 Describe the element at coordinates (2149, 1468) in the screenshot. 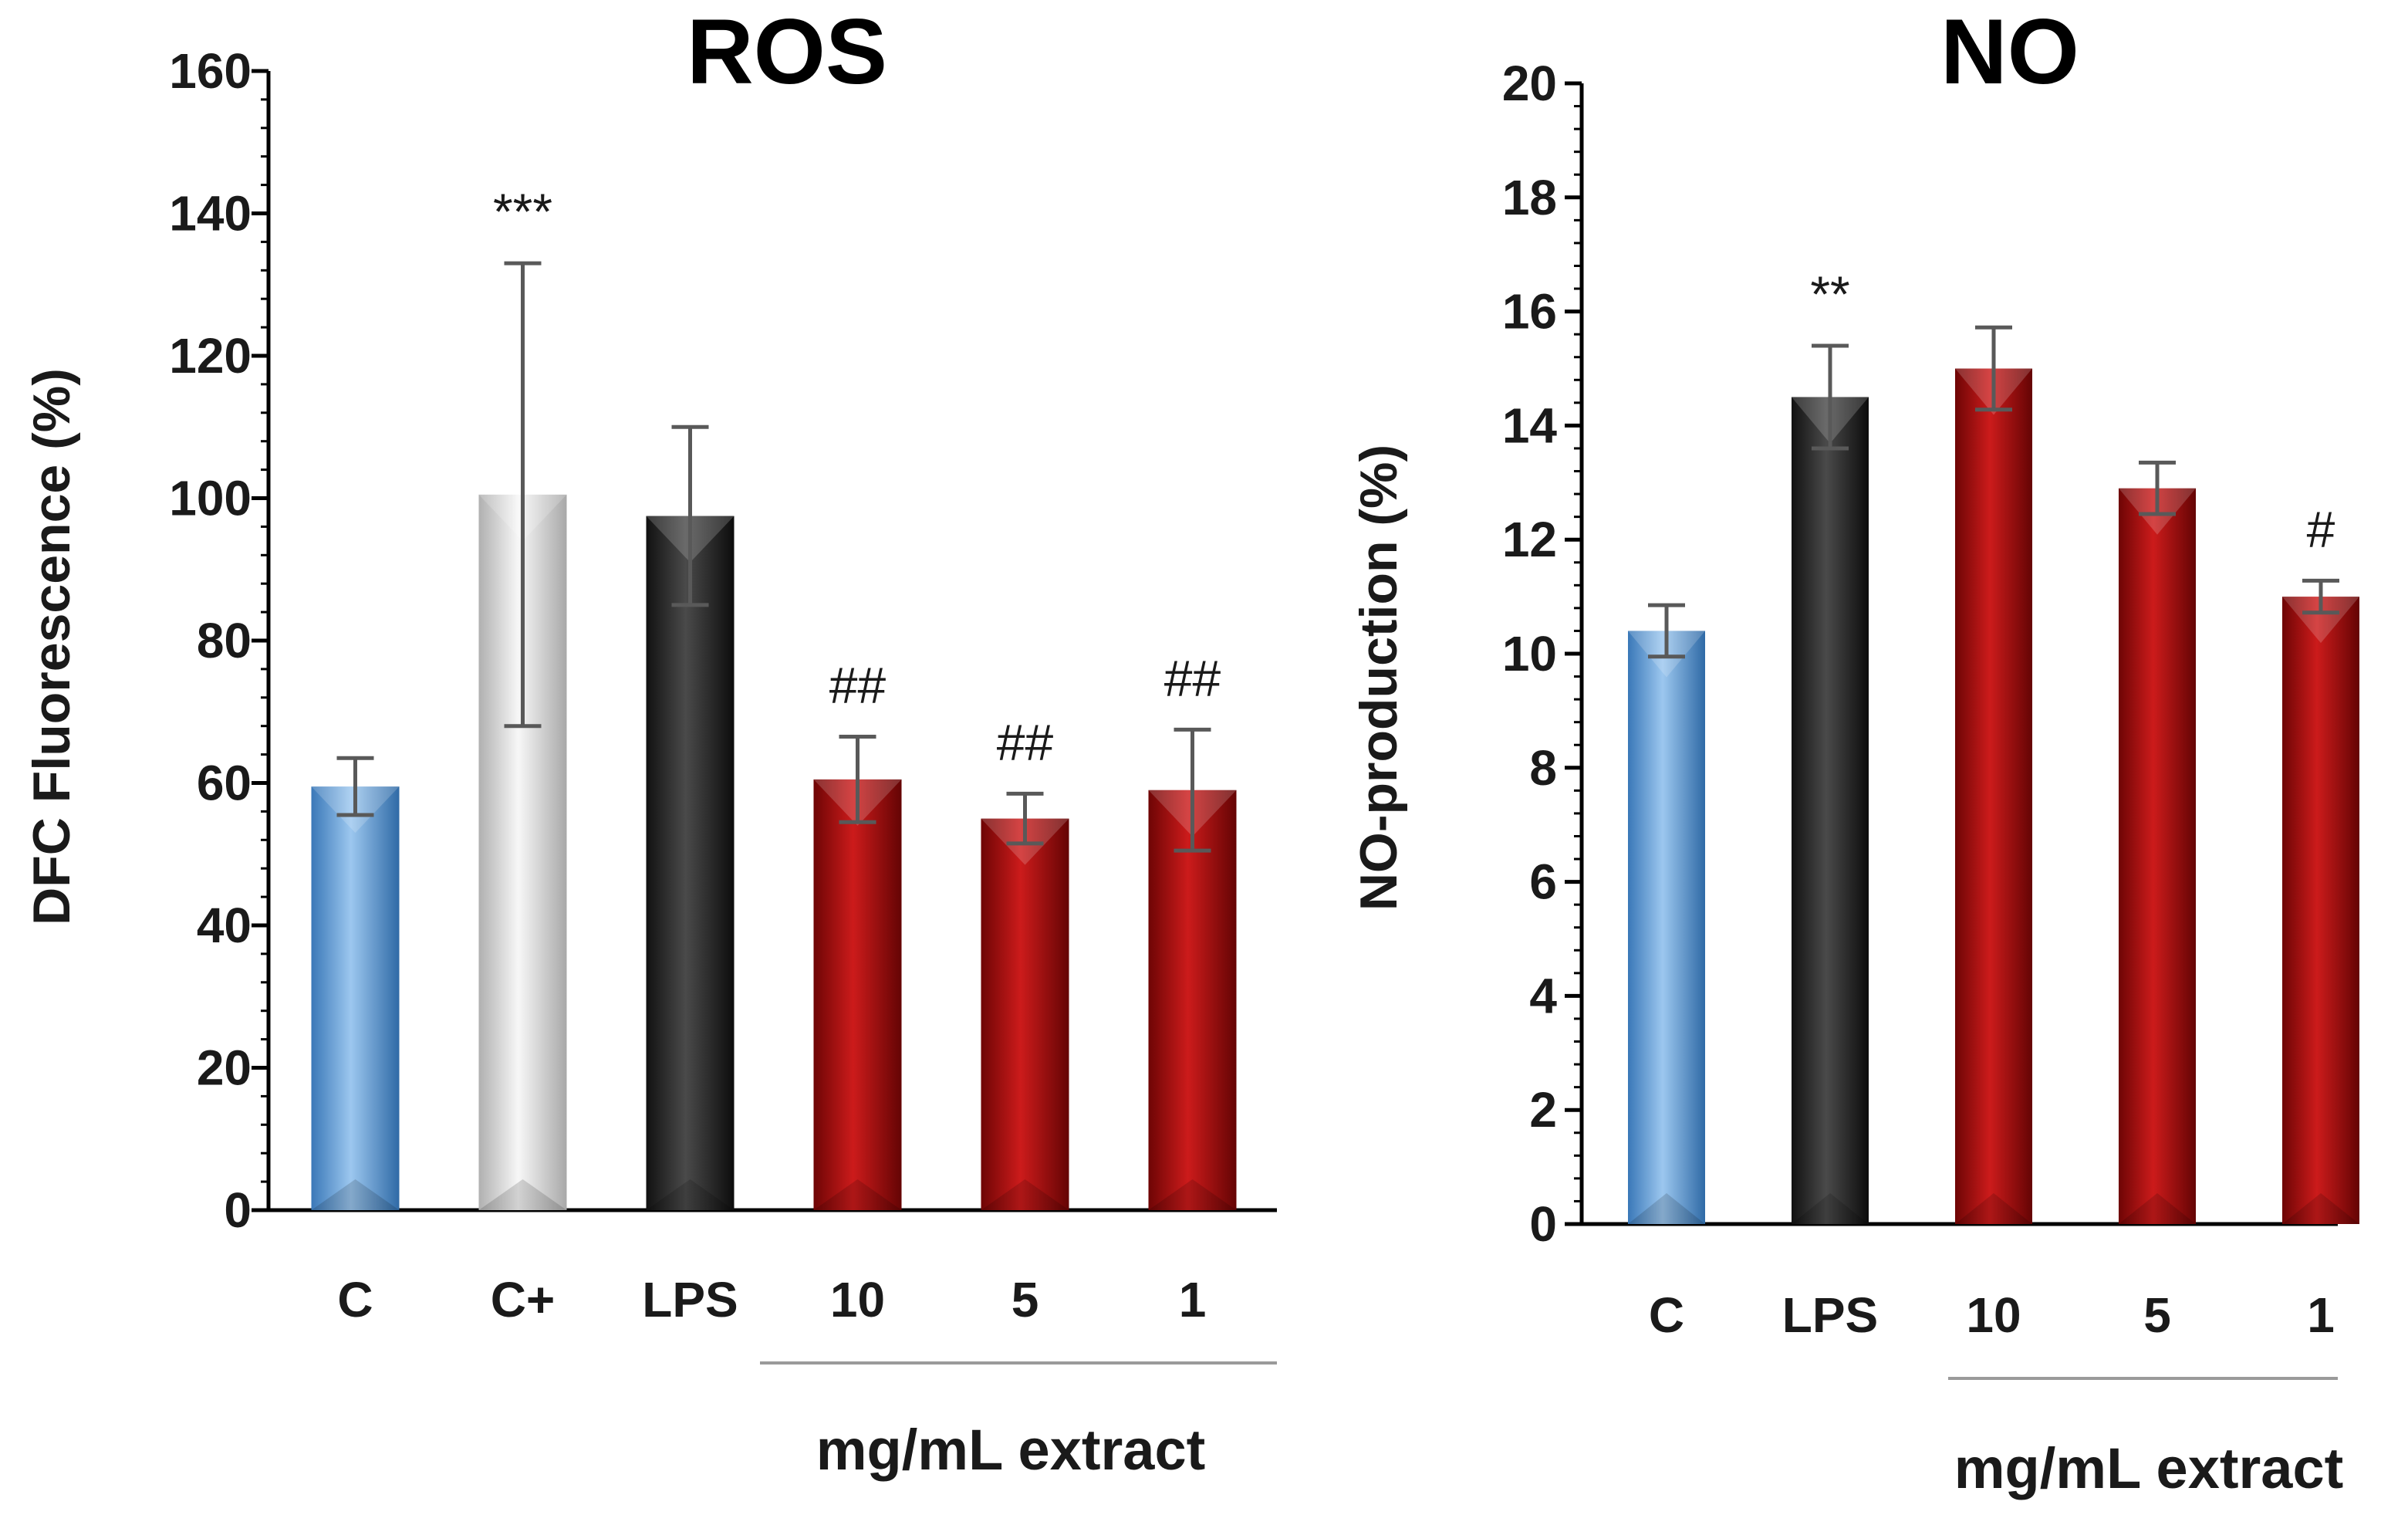

I see `no-group-label: mg/mL extract` at that location.